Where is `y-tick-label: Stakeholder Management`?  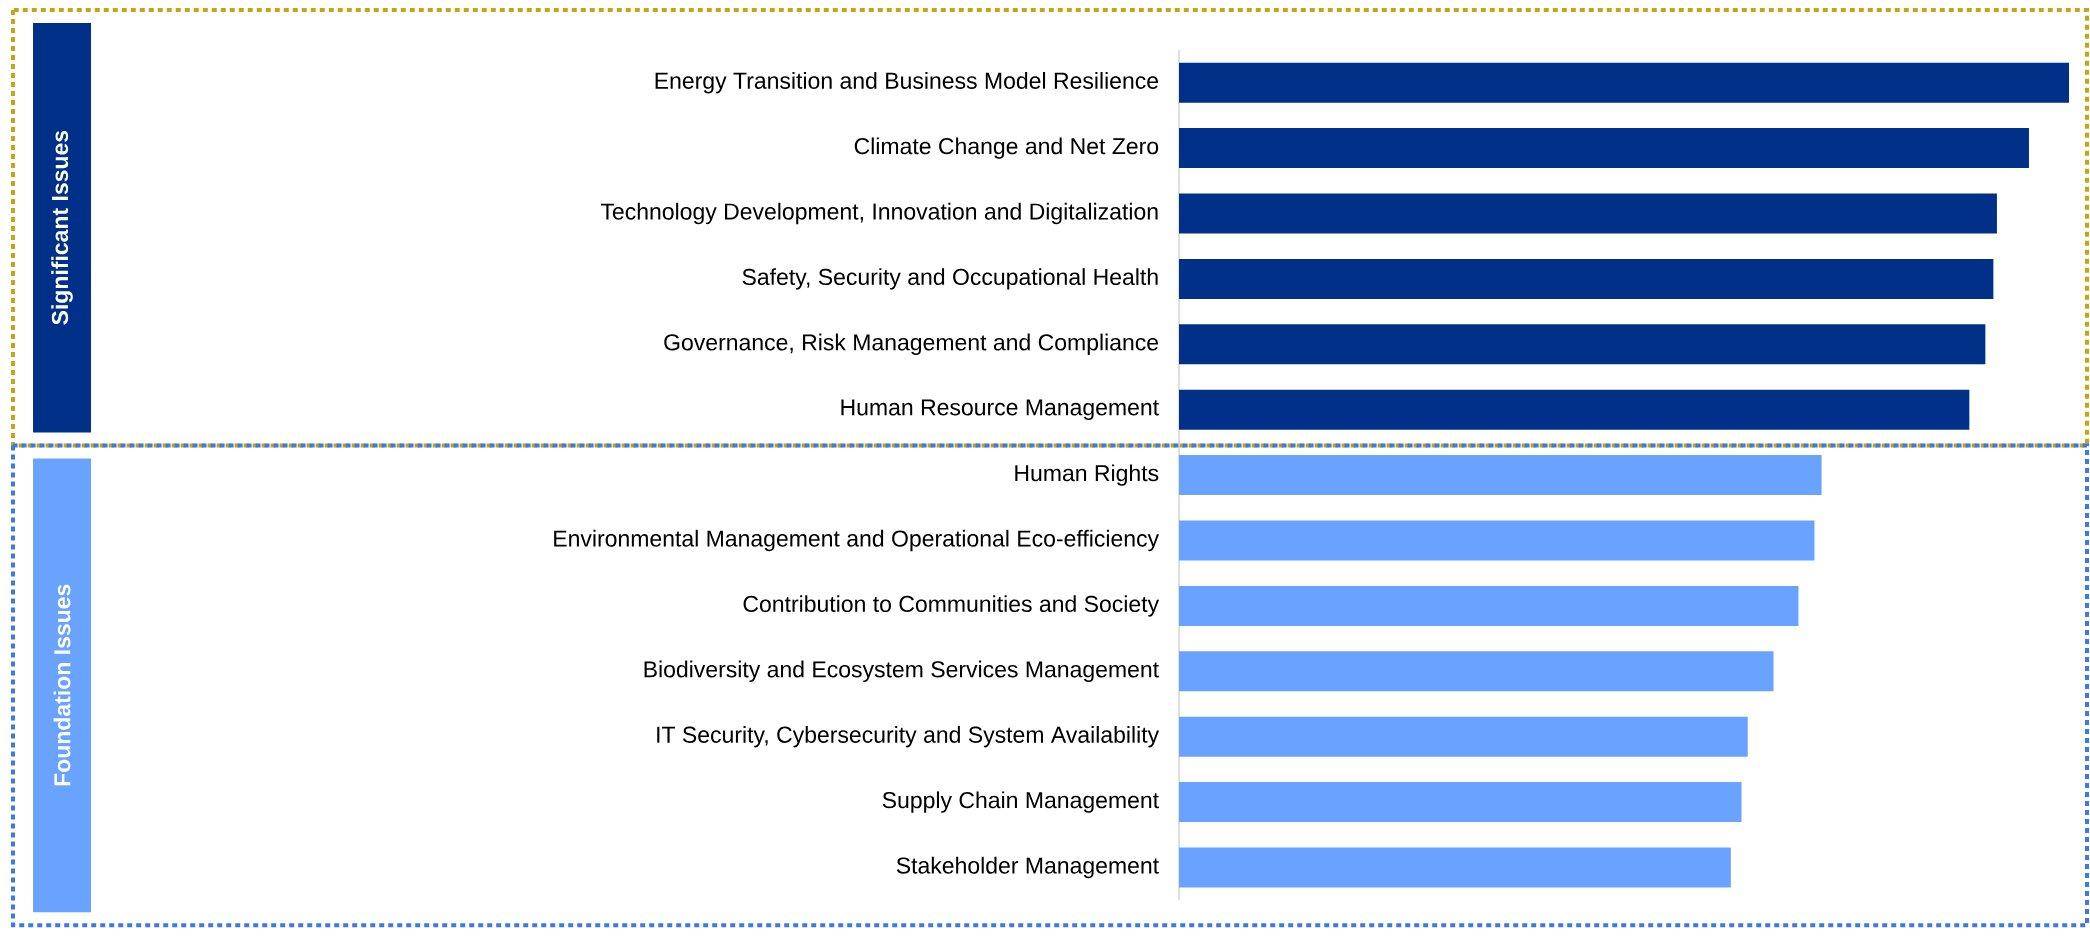
y-tick-label: Stakeholder Management is located at coordinates (1027, 867).